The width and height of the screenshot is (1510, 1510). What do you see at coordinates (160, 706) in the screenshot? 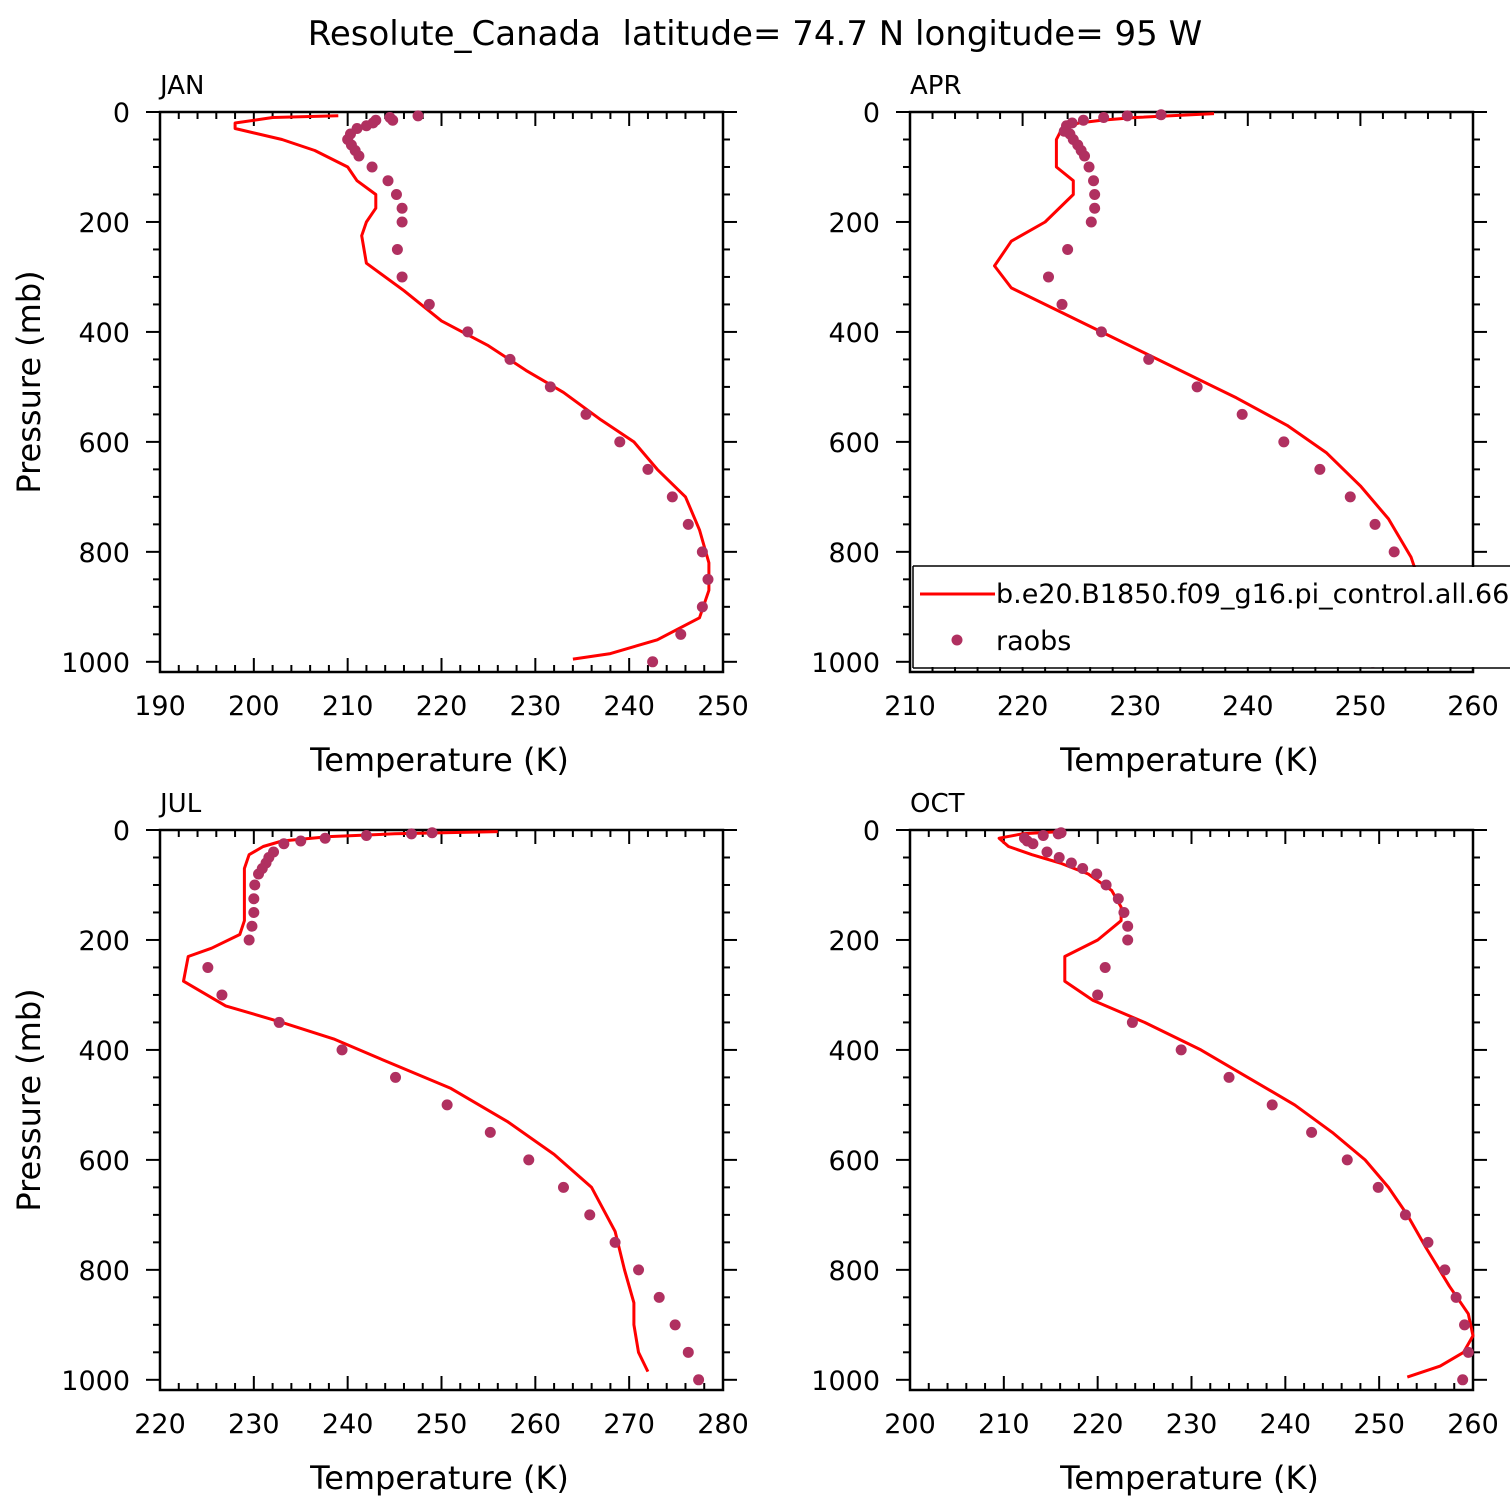
I see `x-tick-label: 190` at bounding box center [160, 706].